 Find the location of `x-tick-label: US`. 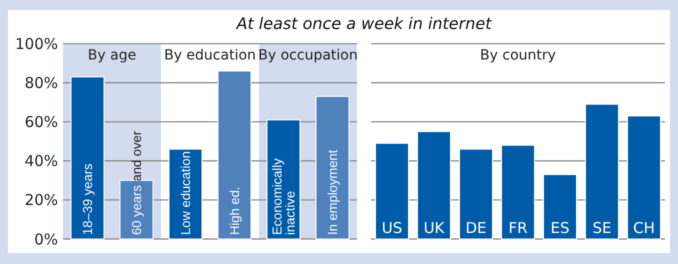

x-tick-label: US is located at coordinates (392, 228).